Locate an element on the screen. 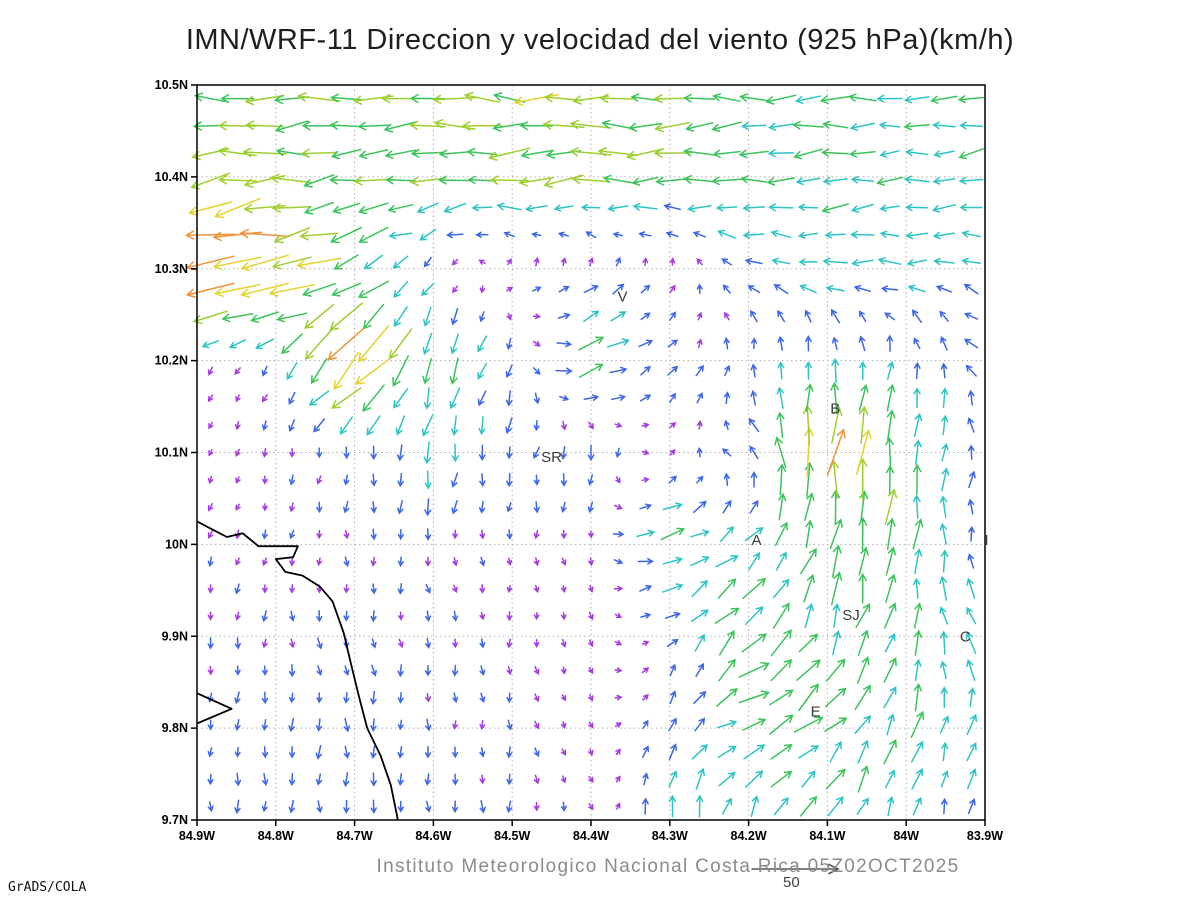 Image resolution: width=1200 pixels, height=900 pixels. grads-credit: GrADS/COLA is located at coordinates (47, 887).